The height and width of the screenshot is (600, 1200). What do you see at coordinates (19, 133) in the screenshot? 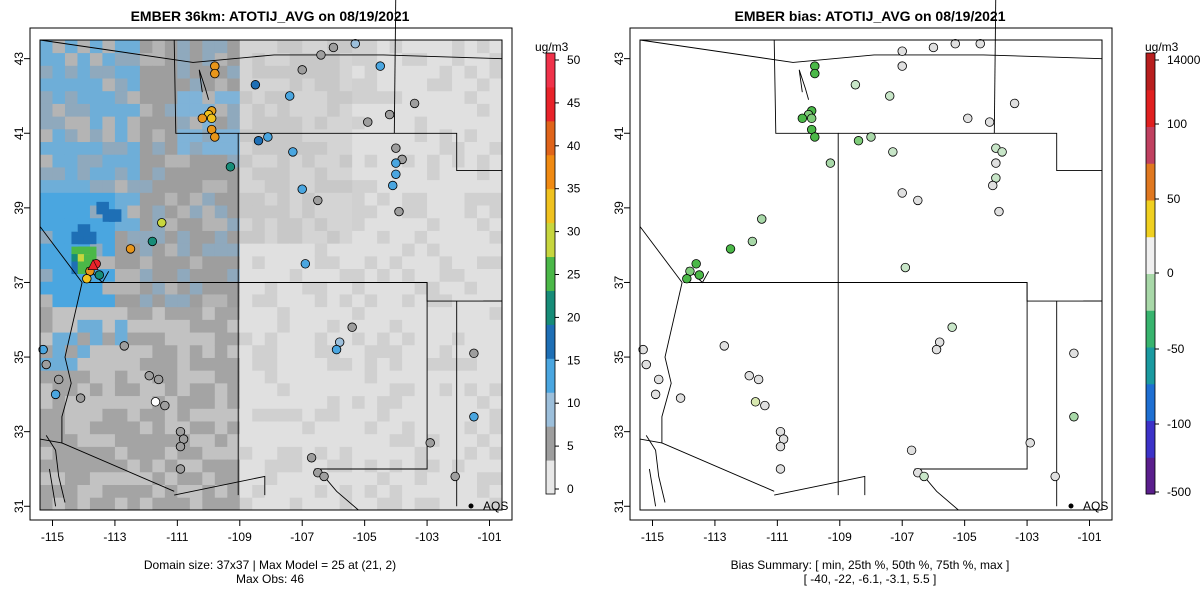
I see `y-tick-label: 41` at bounding box center [19, 133].